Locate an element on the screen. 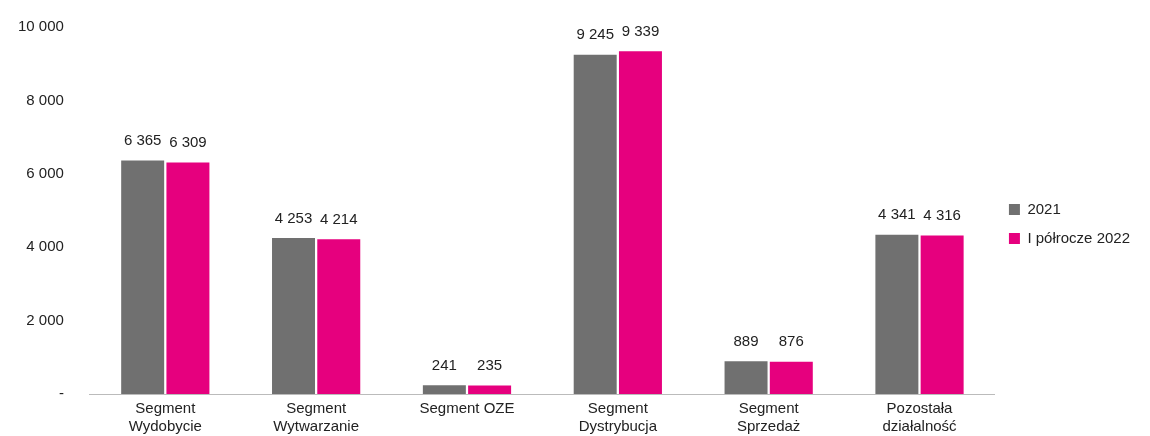  x-tick-label: Segment Wydobycie is located at coordinates (165, 417).